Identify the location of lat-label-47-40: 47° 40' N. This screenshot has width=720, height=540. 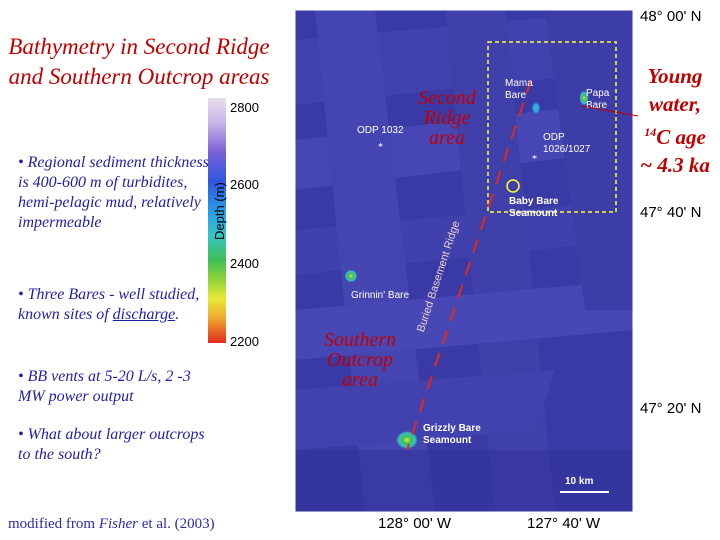
(671, 212).